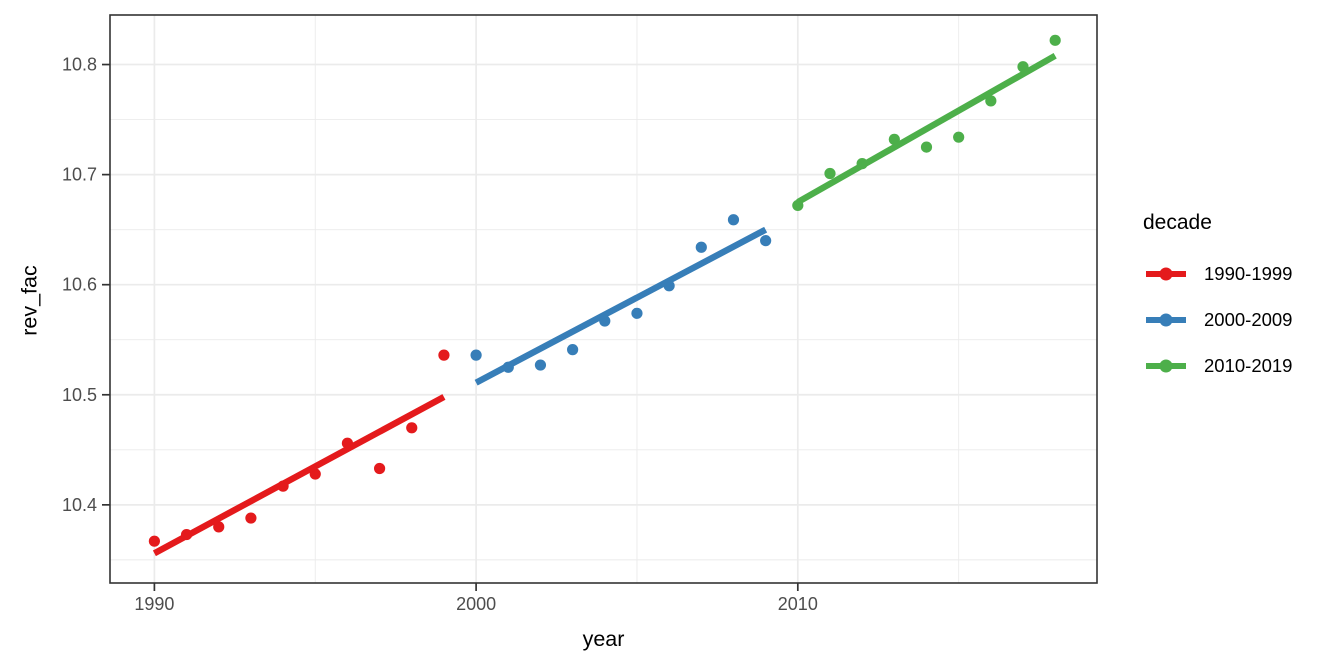 This screenshot has width=1344, height=672. I want to click on y-tick-label: 10.7, so click(79, 175).